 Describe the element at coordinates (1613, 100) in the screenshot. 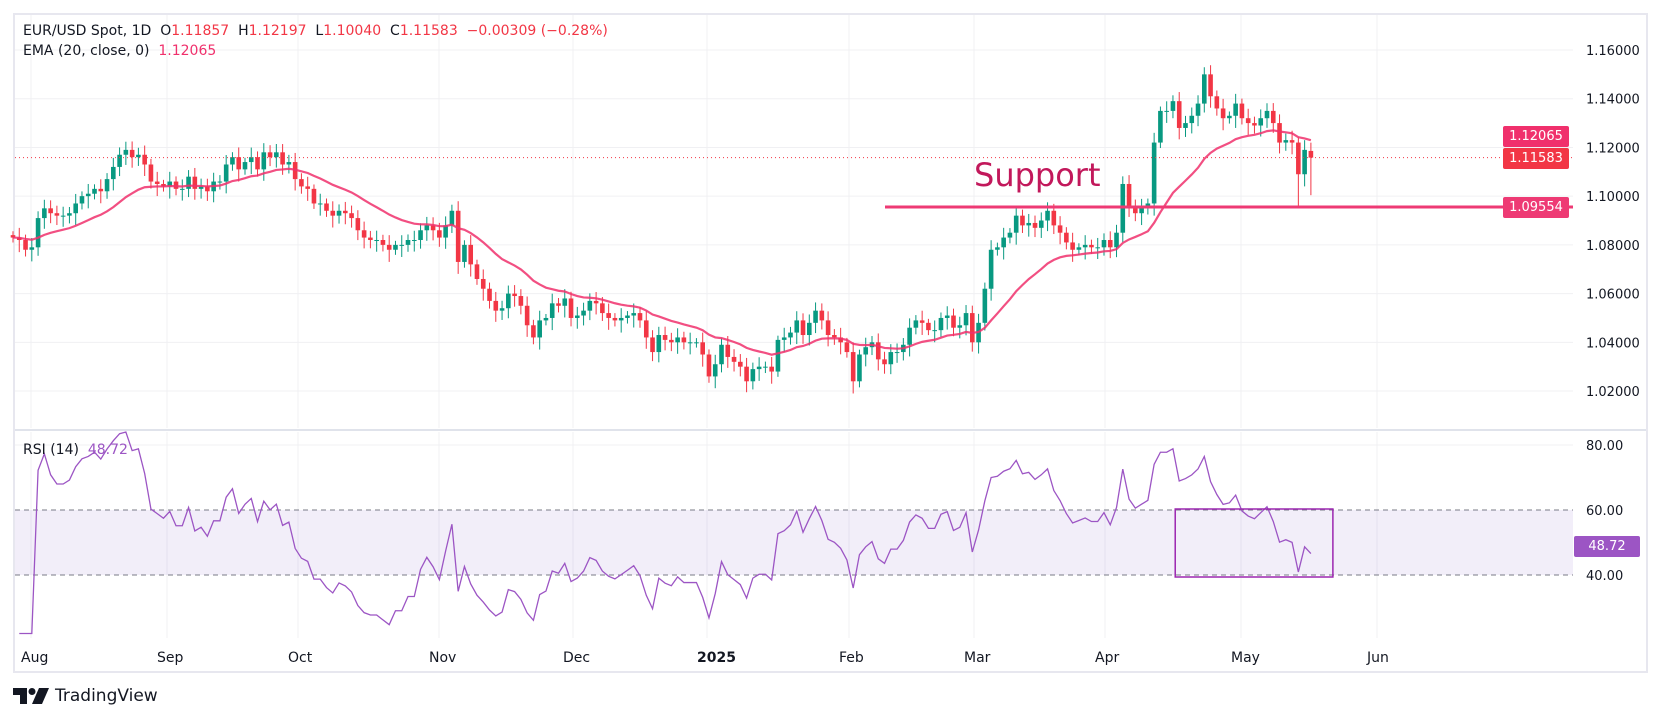

I see `y-tick-label: 1.14000` at that location.